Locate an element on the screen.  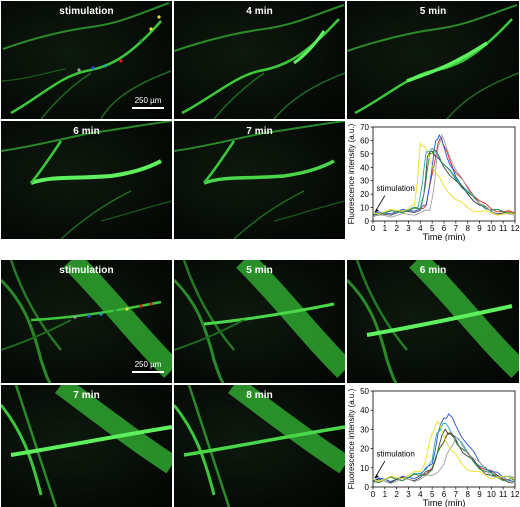
micro-panel-top-2: 4 min is located at coordinates (259, 60).